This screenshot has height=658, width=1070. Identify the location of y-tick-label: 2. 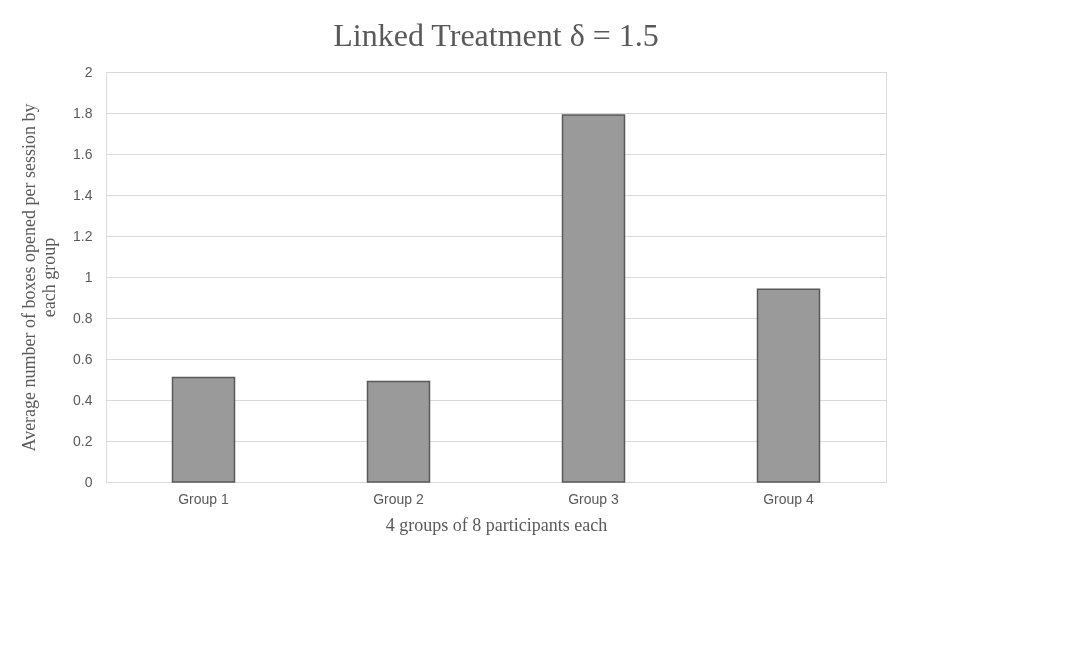
(88, 71).